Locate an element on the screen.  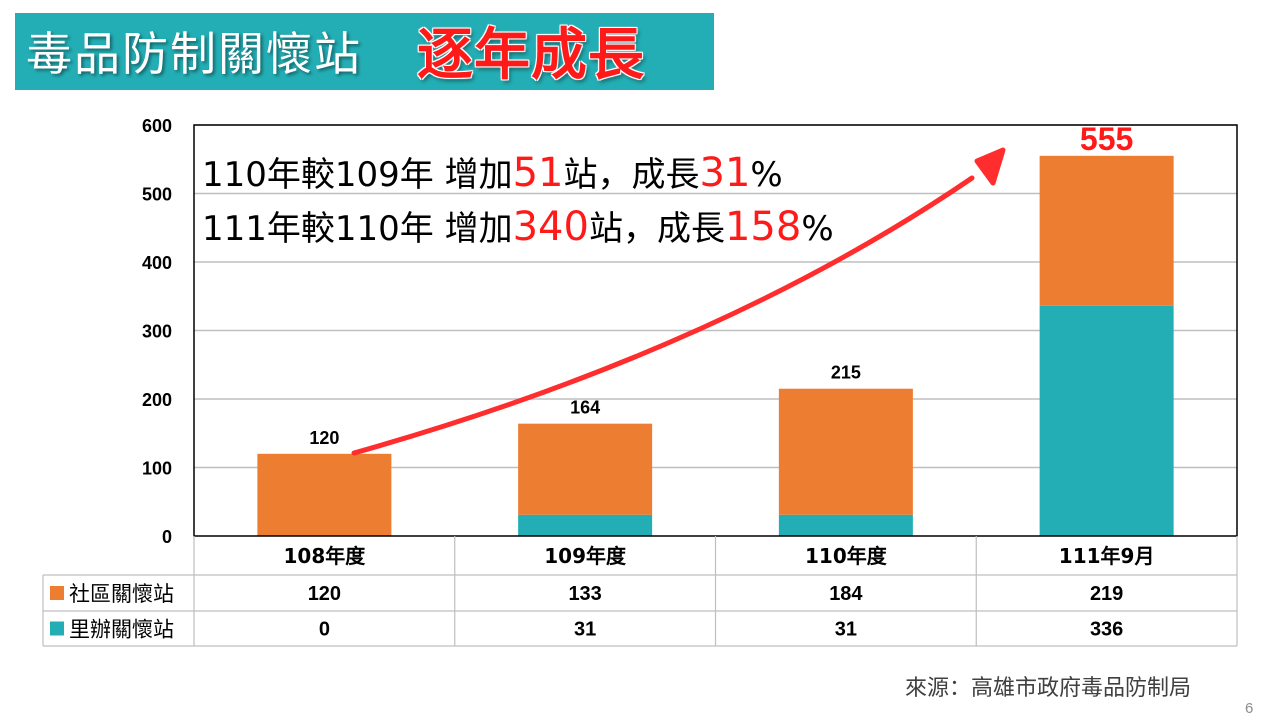
page-title-accent: 逐年成長 is located at coordinates (531, 55).